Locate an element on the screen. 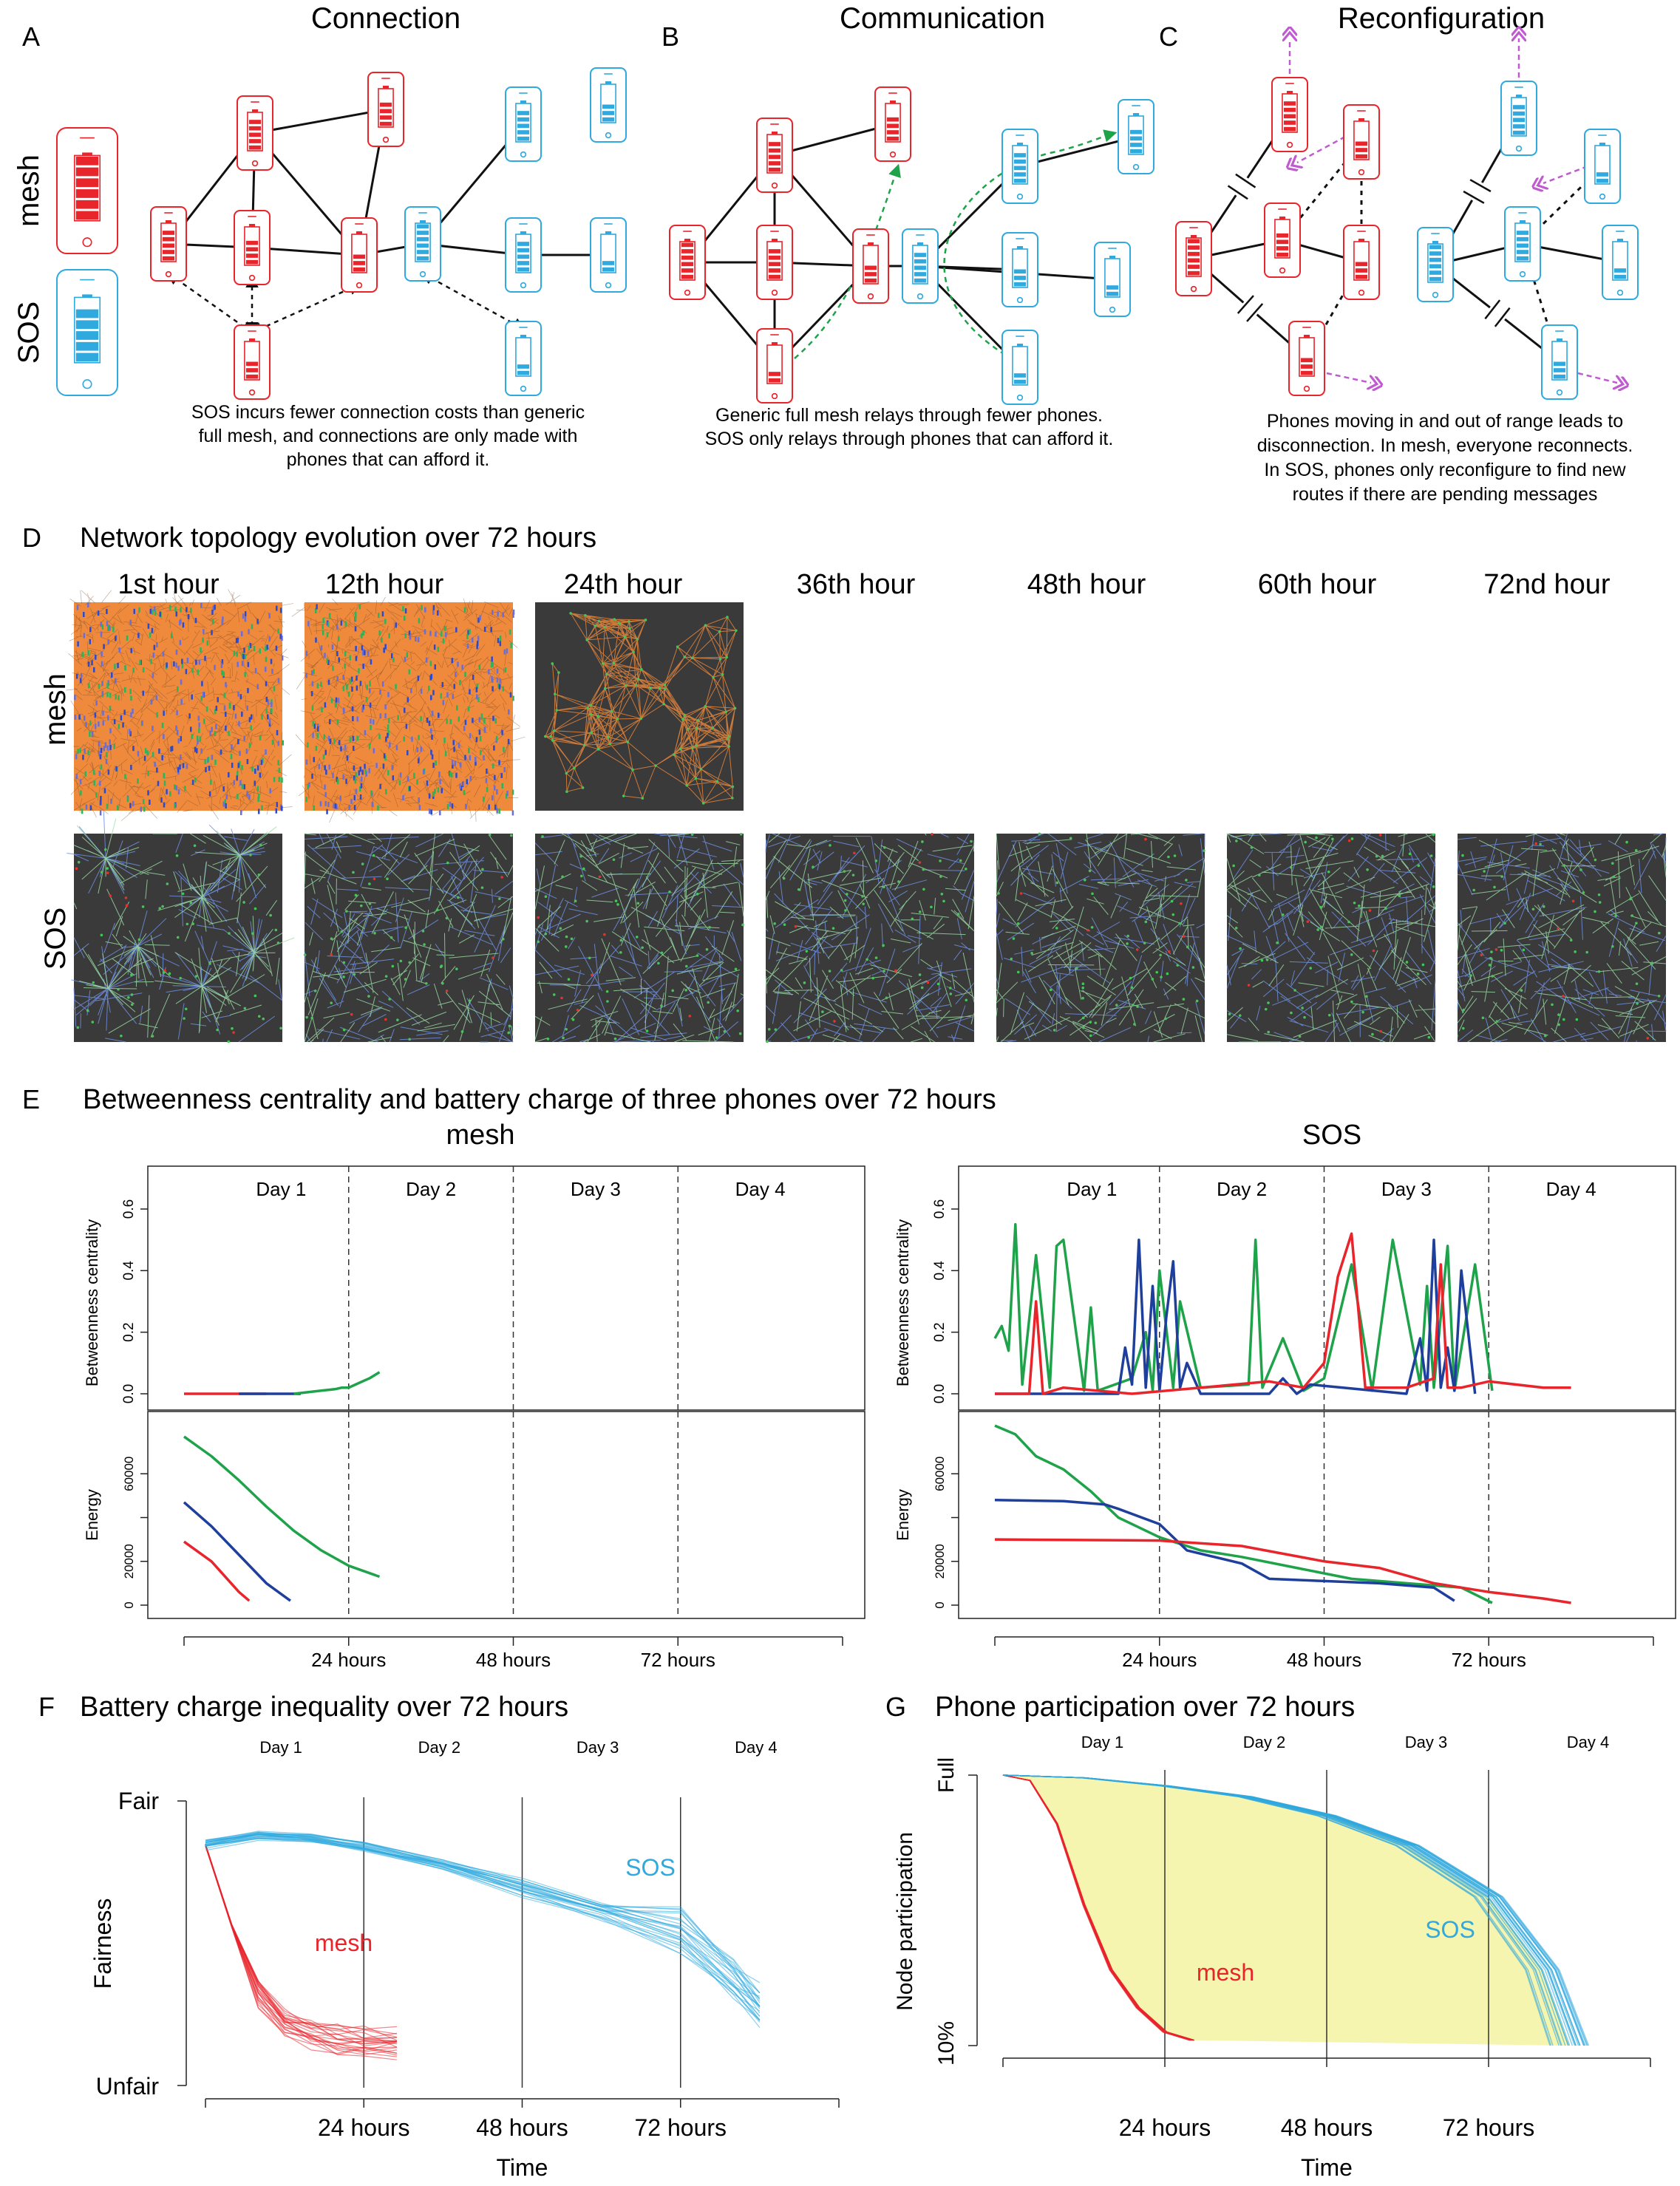 The width and height of the screenshot is (1680, 2186). row-label-sos: SOS is located at coordinates (56, 939).